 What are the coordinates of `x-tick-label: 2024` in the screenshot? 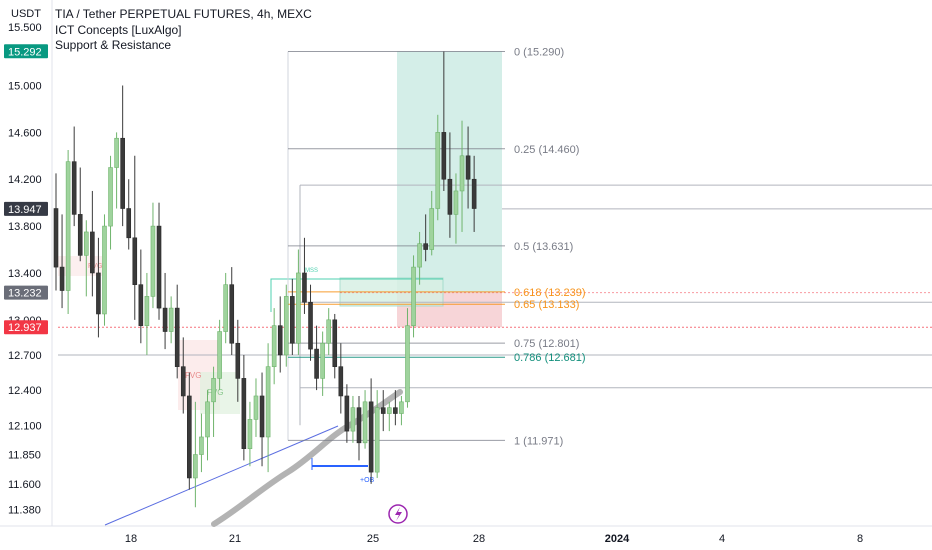 It's located at (617, 539).